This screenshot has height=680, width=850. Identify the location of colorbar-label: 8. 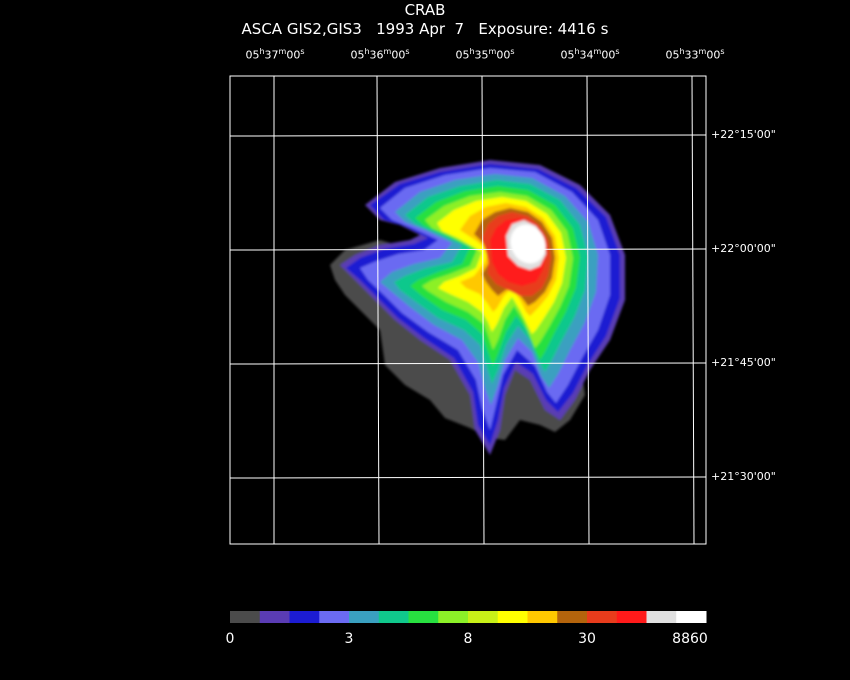
(468, 639).